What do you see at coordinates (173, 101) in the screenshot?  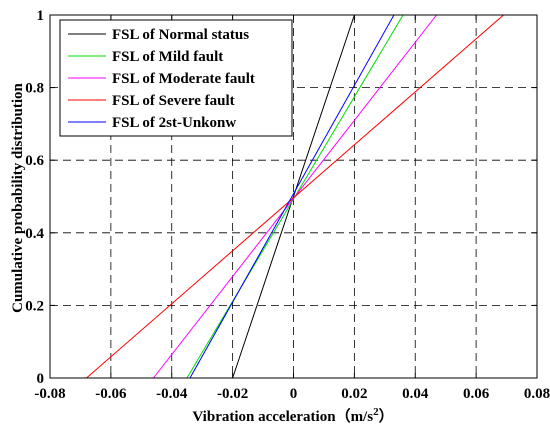 I see `legend-label: FSL of Severe fault` at bounding box center [173, 101].